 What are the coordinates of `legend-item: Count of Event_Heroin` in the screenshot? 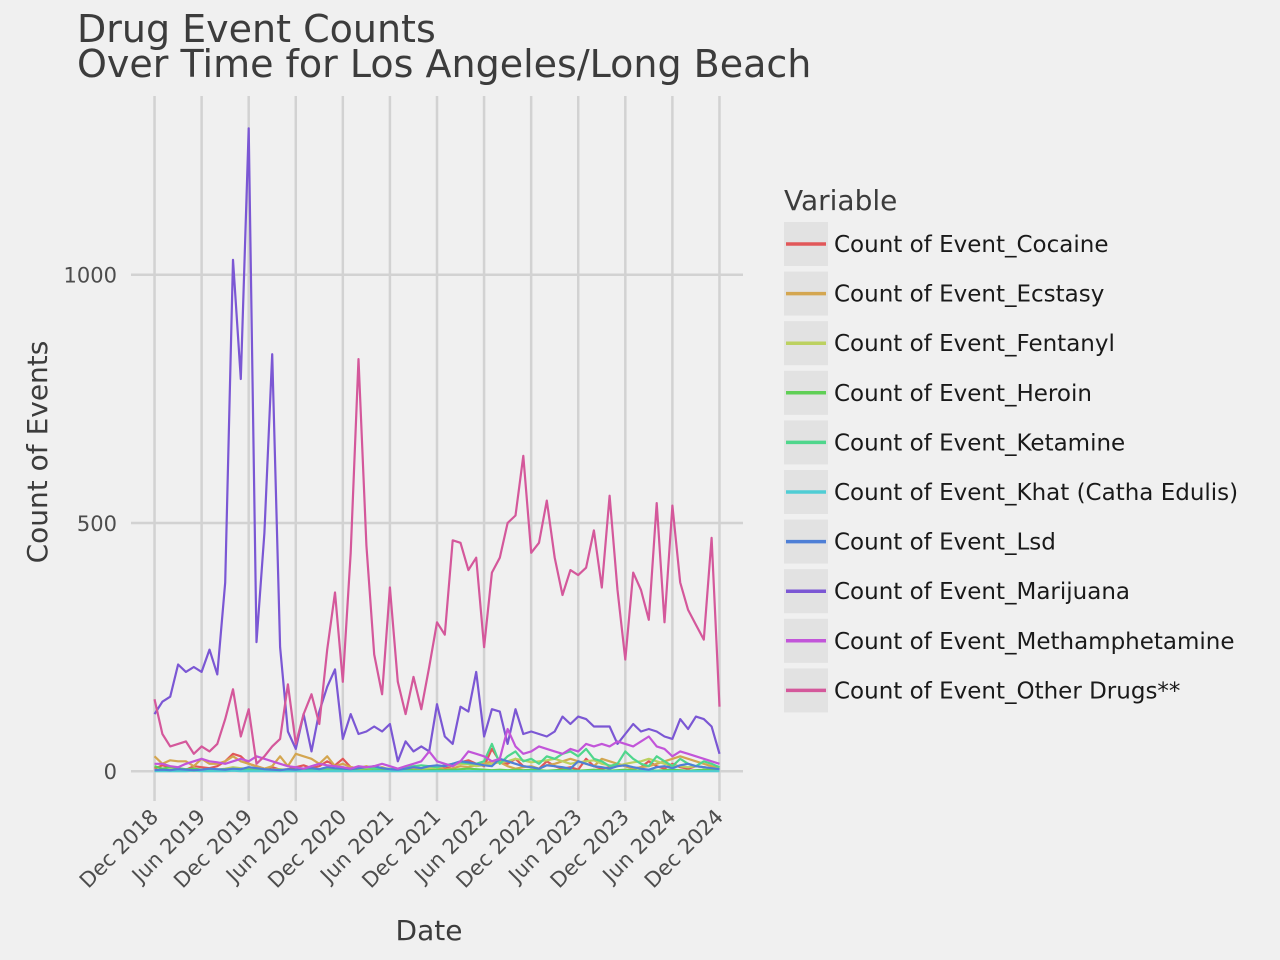 It's located at (938, 392).